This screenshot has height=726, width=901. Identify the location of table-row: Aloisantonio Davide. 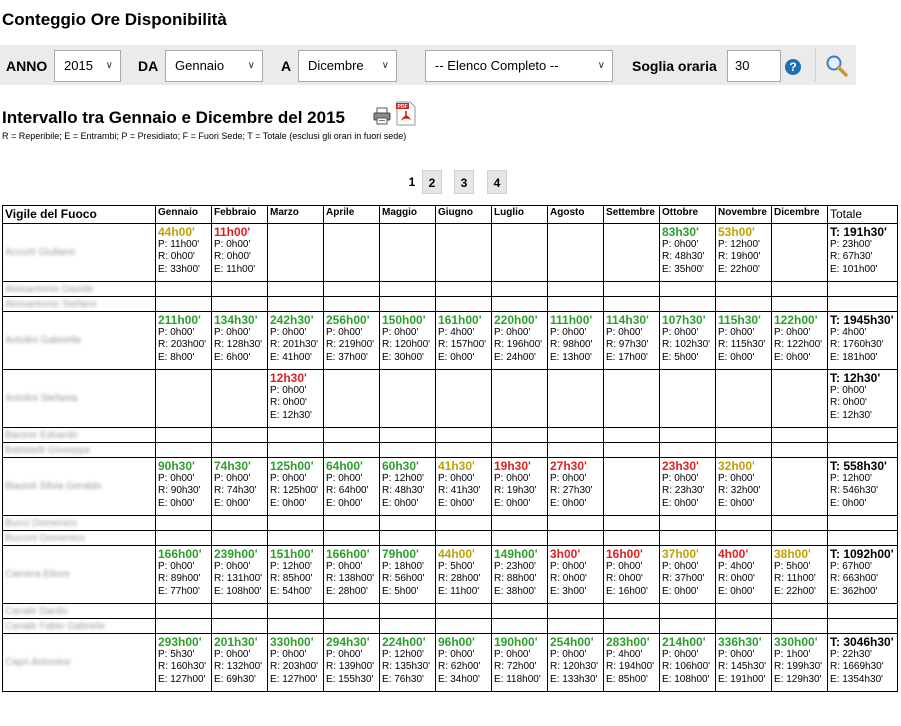
(450, 289).